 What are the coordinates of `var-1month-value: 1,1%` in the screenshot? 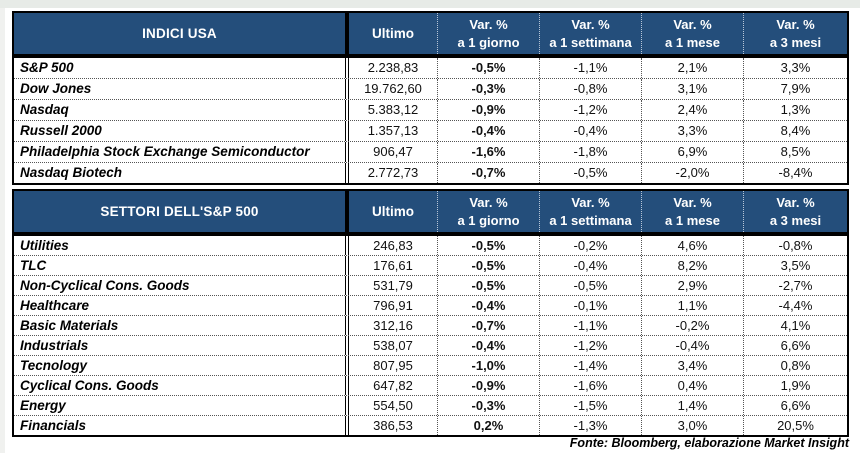 It's located at (692, 305).